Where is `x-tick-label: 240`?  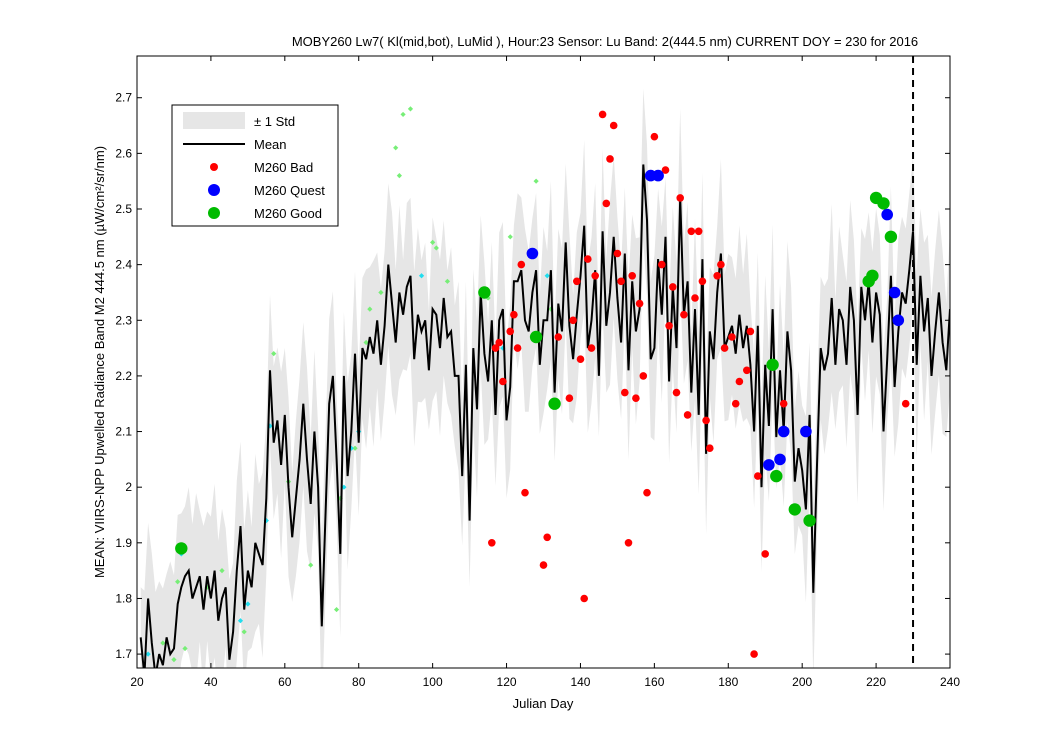 x-tick-label: 240 is located at coordinates (950, 682).